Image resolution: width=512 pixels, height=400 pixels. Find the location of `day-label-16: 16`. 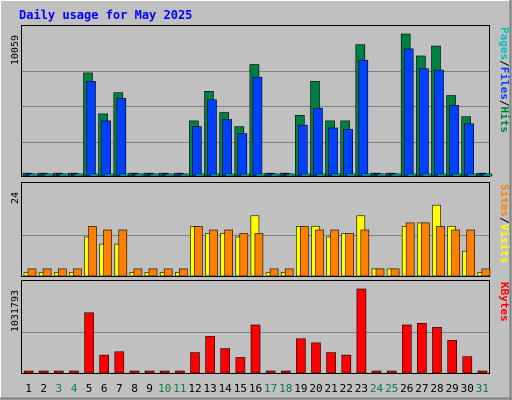

day-label-16: 16 is located at coordinates (255, 388).